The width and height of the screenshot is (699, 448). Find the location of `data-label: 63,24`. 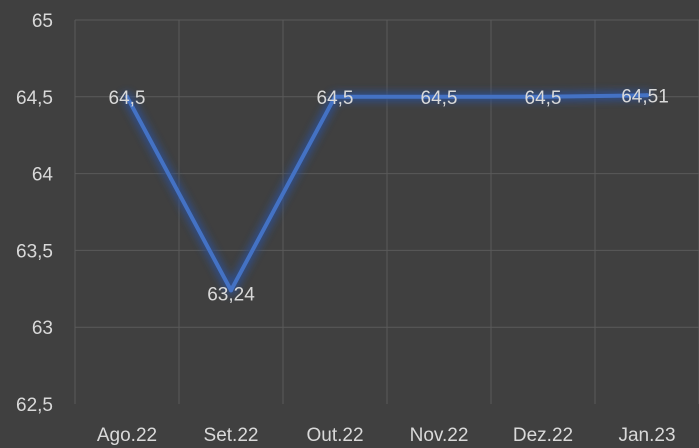

data-label: 63,24 is located at coordinates (231, 294).